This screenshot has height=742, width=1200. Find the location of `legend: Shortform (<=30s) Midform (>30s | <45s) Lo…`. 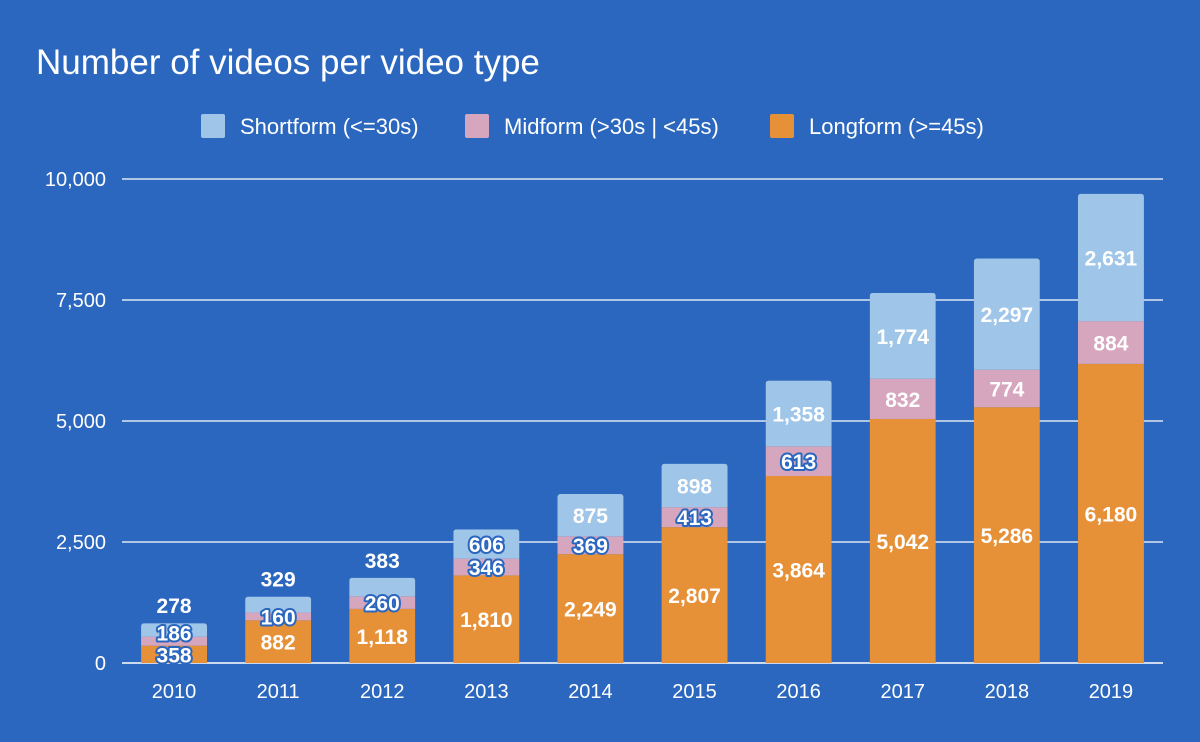

legend: Shortform (<=30s) Midform (>30s | <45s) Lo… is located at coordinates (592, 126).